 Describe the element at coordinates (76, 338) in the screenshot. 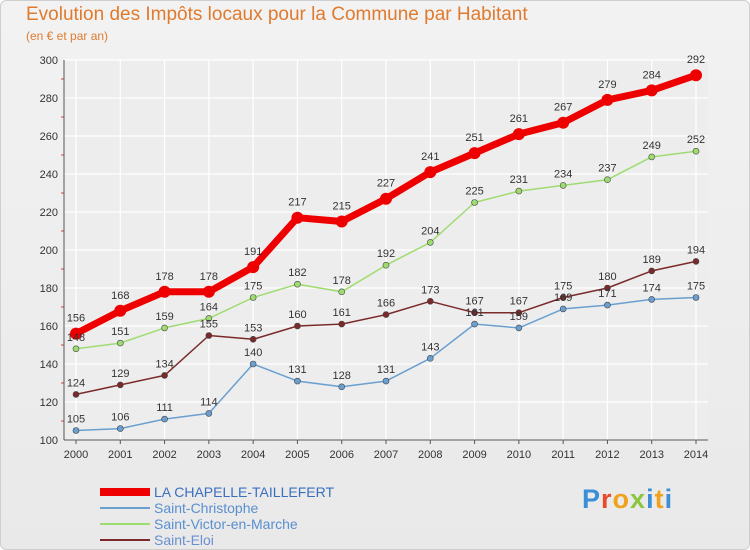

I see `data-label: 148` at that location.